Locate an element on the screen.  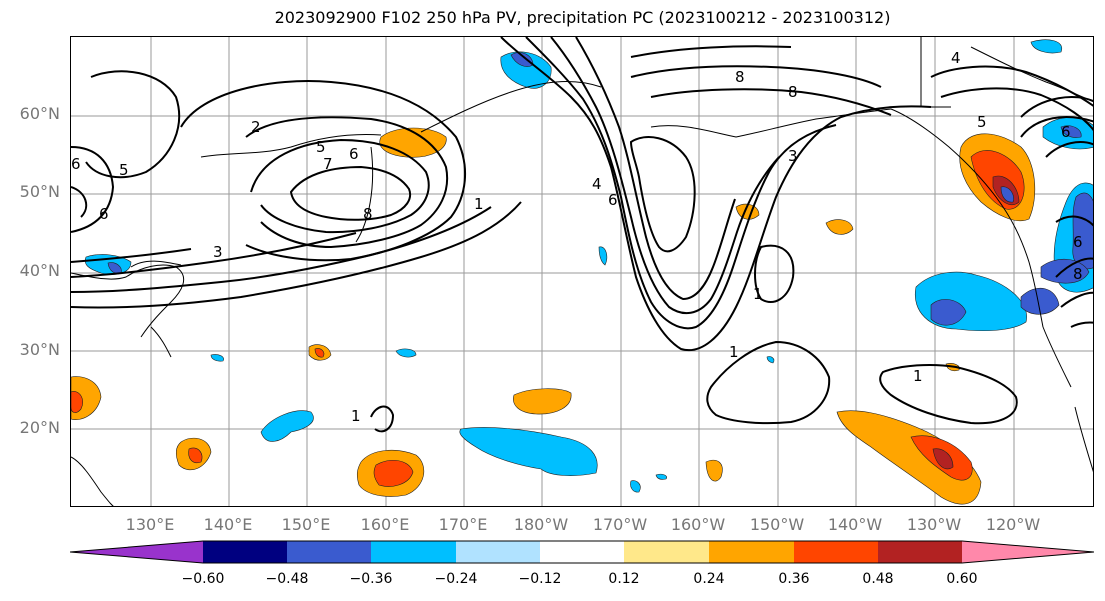
lon-label-140w: 140°W is located at coordinates (855, 524).